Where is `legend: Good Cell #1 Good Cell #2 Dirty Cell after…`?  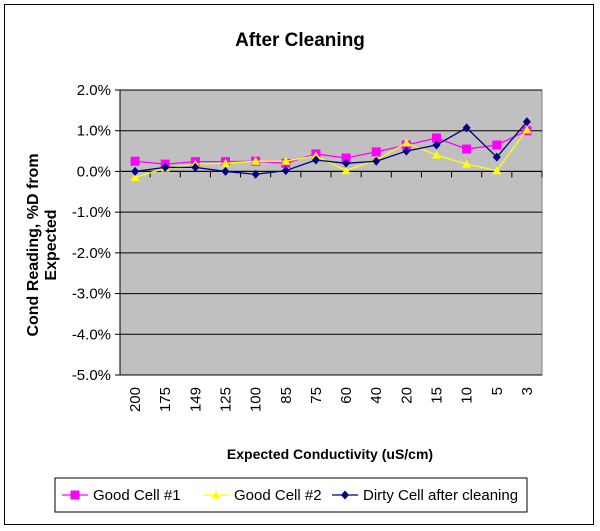
legend: Good Cell #1 Good Cell #2 Dirty Cell after… is located at coordinates (291, 495).